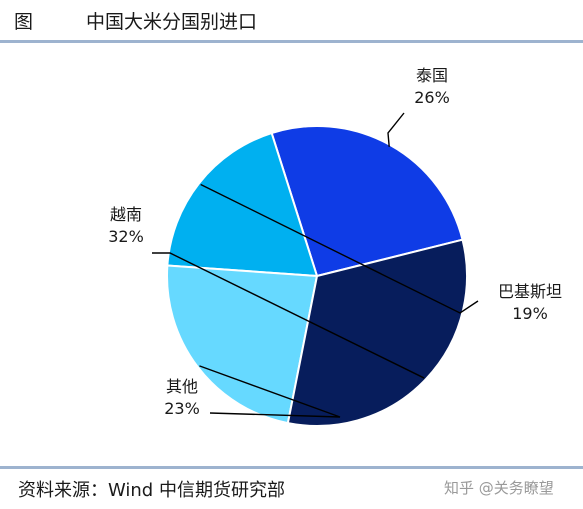 The image size is (583, 509). I want to click on slice-label-1: 泰国, so click(432, 75).